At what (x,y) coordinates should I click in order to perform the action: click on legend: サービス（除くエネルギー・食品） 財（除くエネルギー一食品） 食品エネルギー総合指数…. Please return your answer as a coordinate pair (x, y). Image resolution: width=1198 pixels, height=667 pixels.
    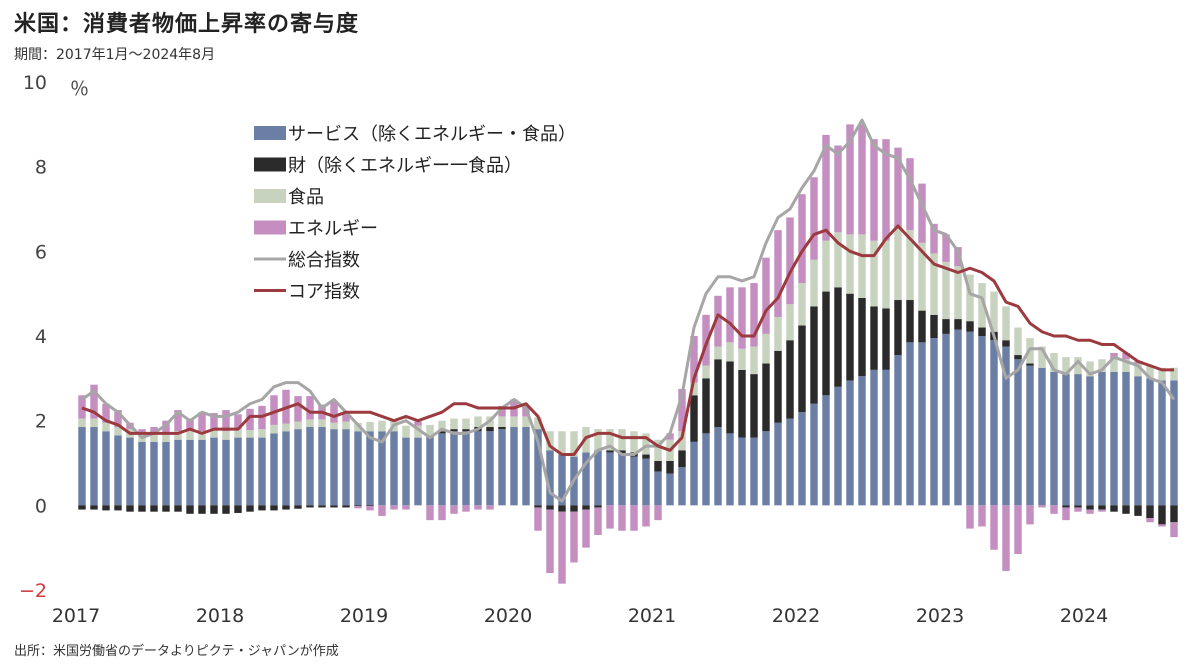
    Looking at the image, I should click on (415, 213).